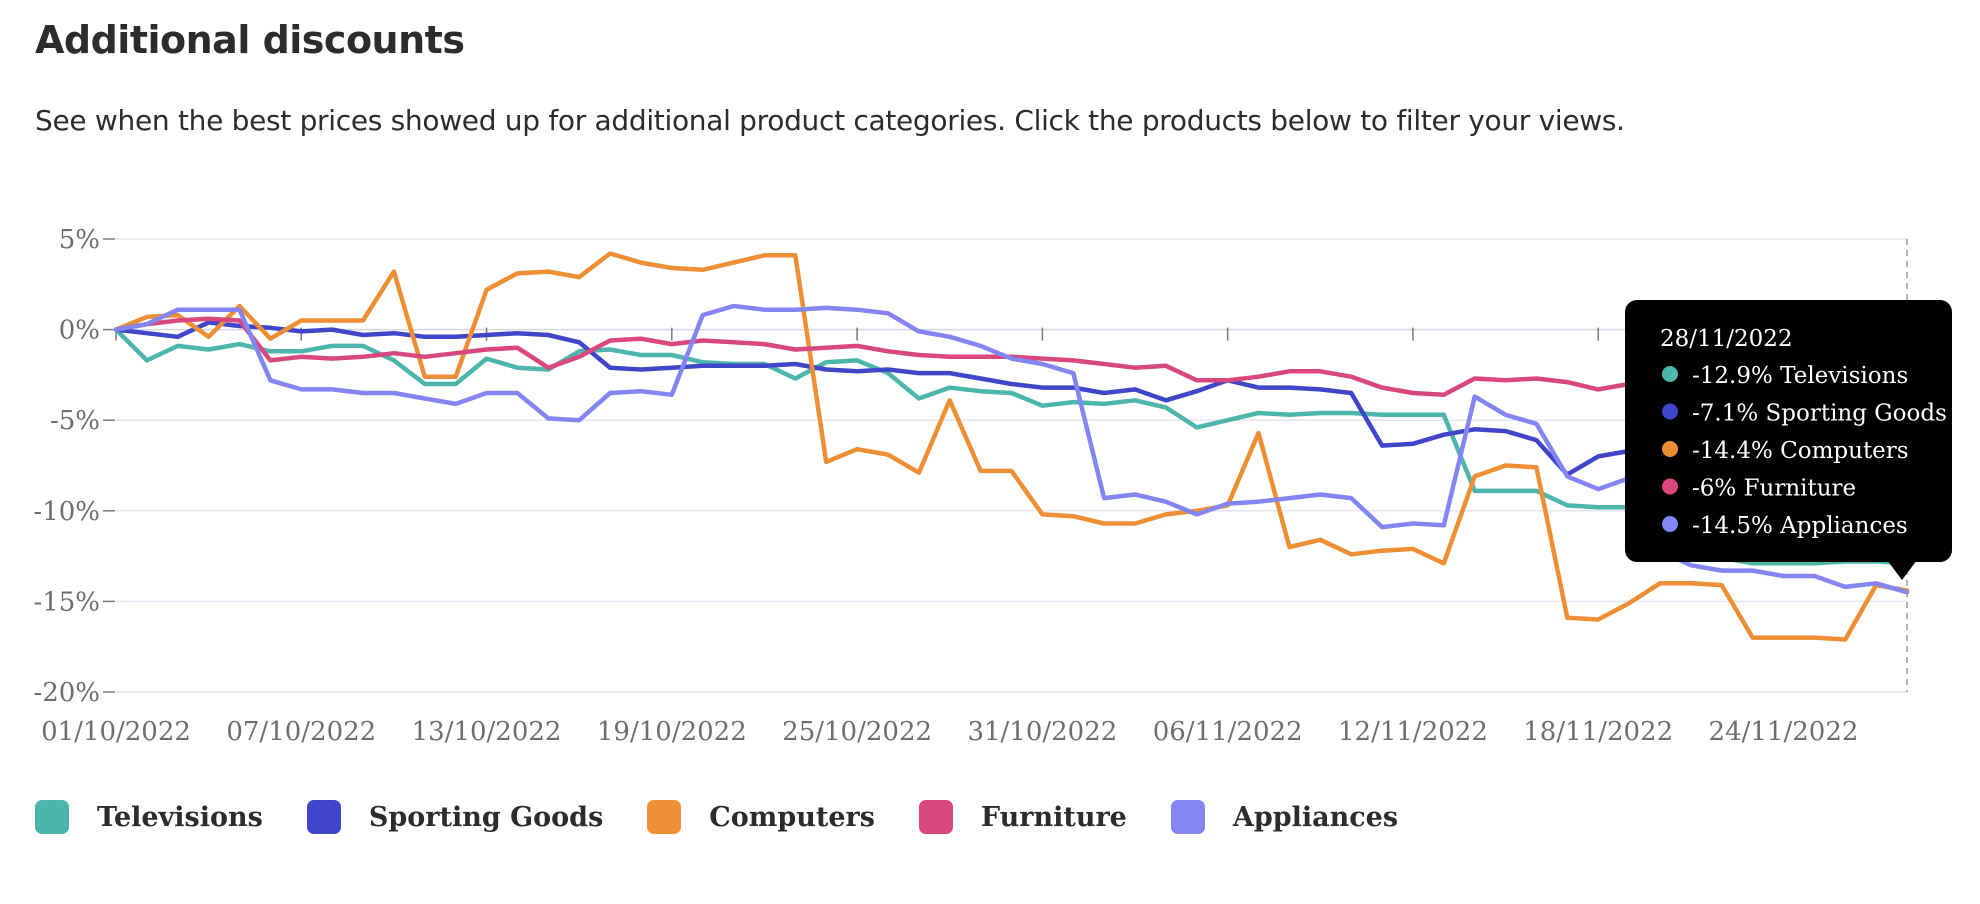 The image size is (1980, 904). I want to click on legend-item-sporting-goods: Sporting Goods, so click(455, 817).